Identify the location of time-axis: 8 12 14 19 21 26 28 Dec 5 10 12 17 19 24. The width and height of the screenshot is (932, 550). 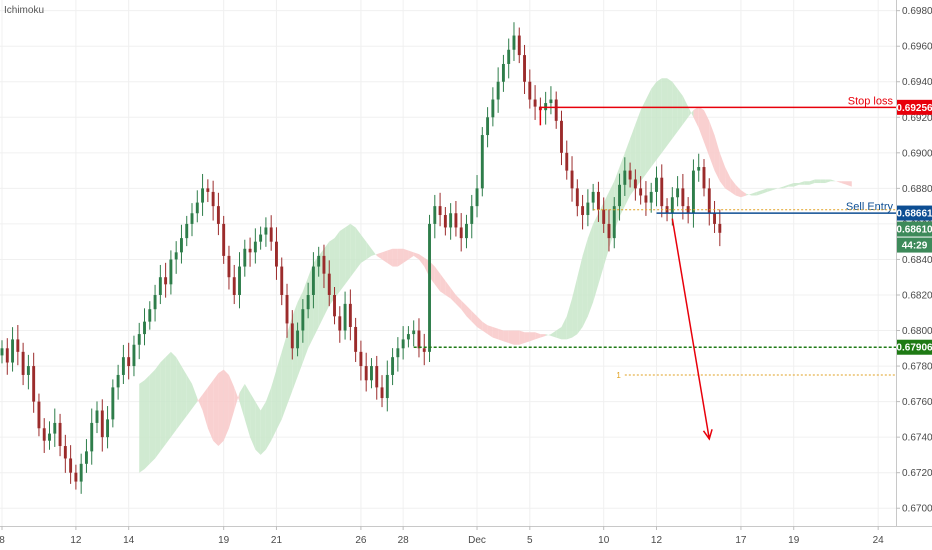
(442, 536).